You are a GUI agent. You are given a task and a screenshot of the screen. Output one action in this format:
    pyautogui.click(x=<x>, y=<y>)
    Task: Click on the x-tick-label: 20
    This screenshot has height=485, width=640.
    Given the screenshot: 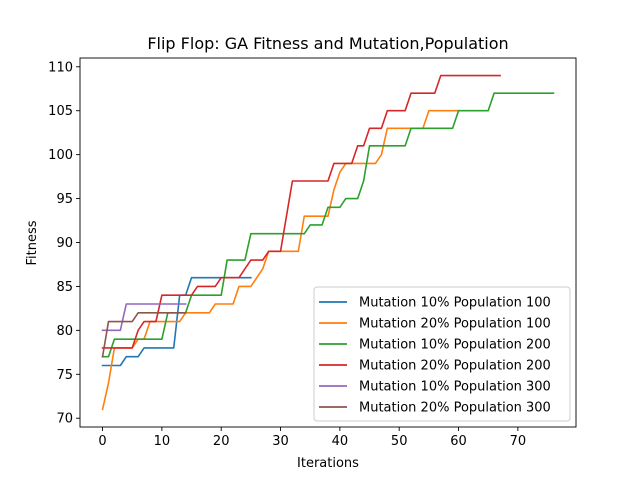 What is the action you would take?
    pyautogui.click(x=221, y=441)
    